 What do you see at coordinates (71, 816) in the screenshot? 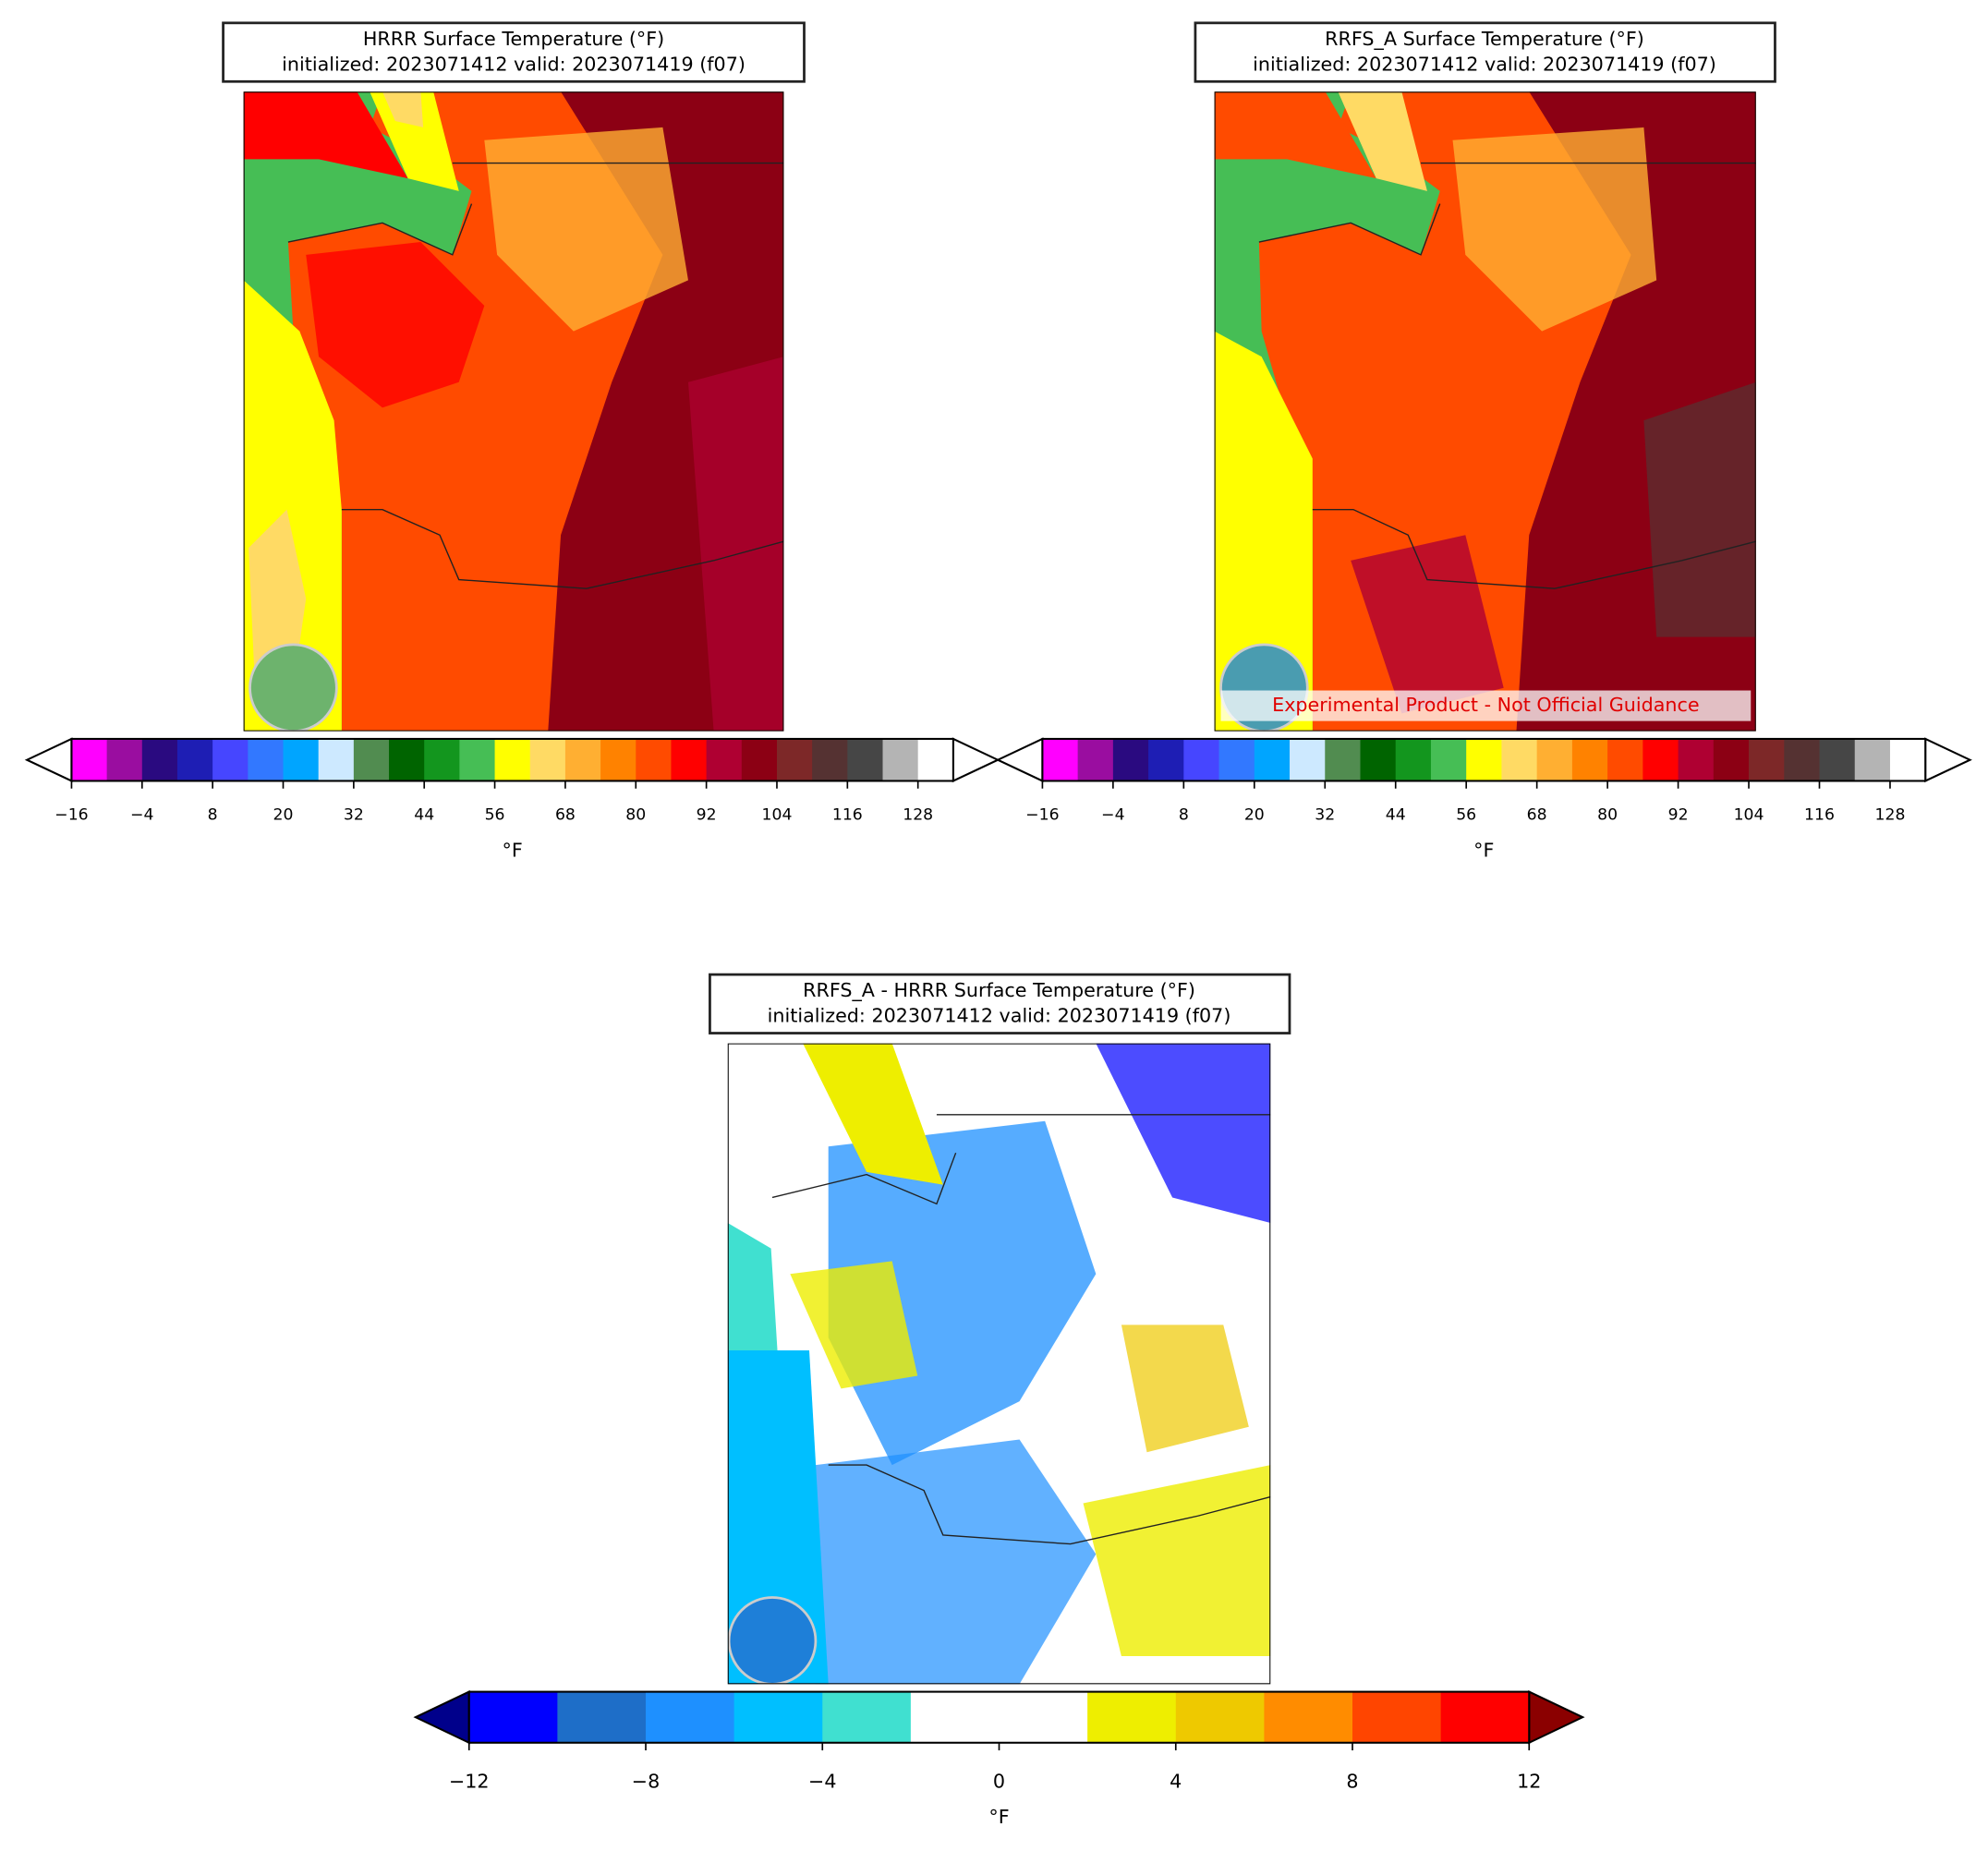
I see `colorbar-tick-label: −16` at bounding box center [71, 816].